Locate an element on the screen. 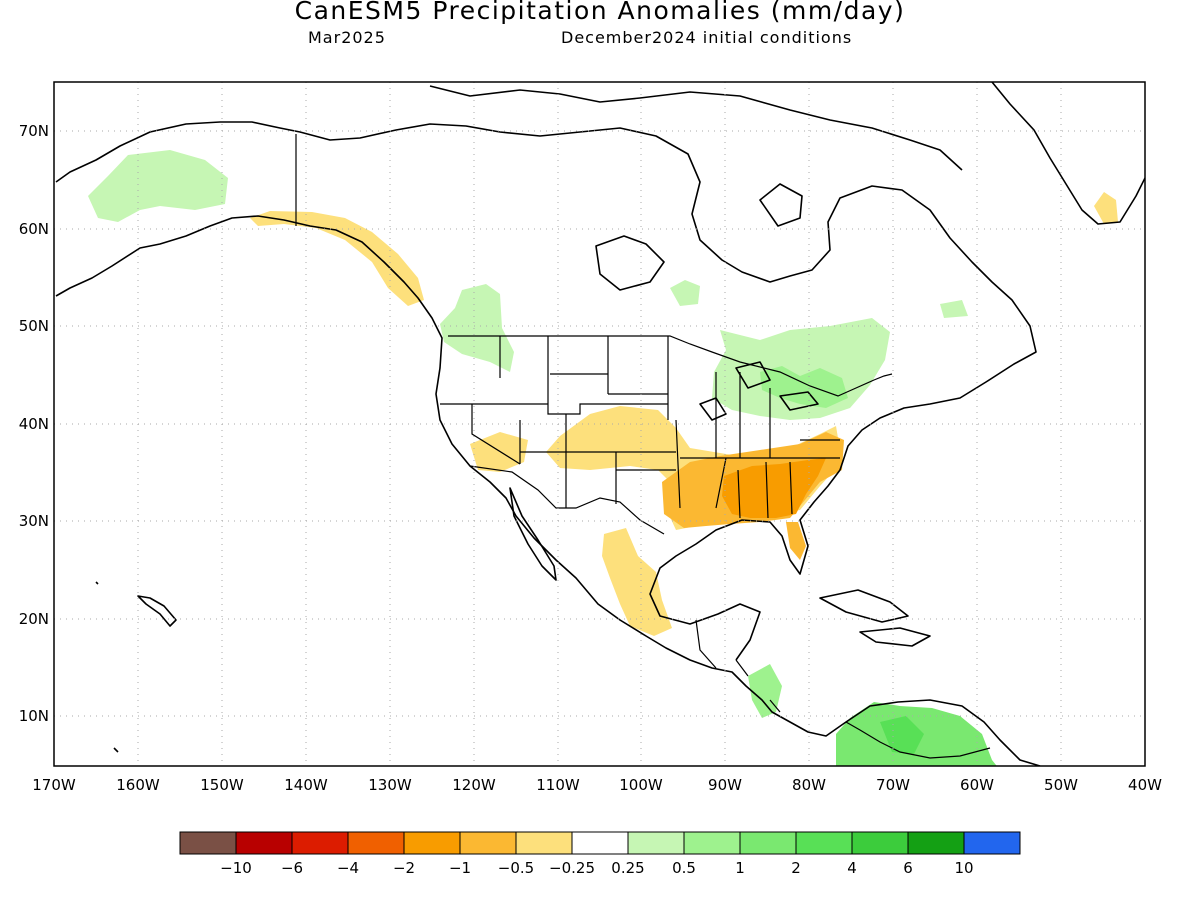 The image size is (1200, 900). lat-label: 70N is located at coordinates (34, 131).